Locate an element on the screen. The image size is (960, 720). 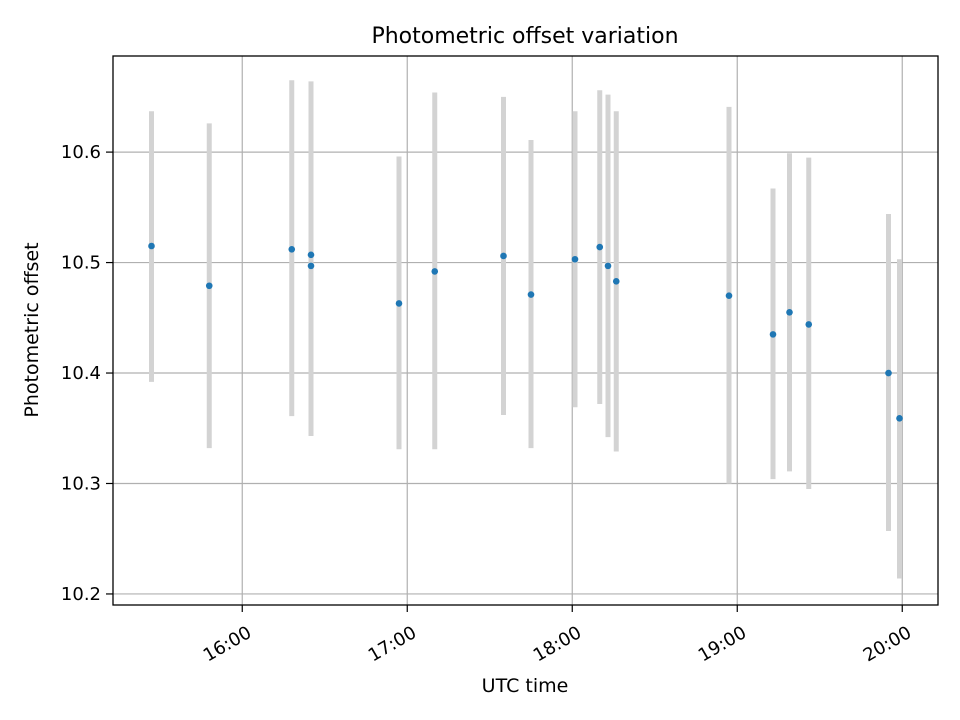
x-axis-label: UTC time is located at coordinates (525, 686).